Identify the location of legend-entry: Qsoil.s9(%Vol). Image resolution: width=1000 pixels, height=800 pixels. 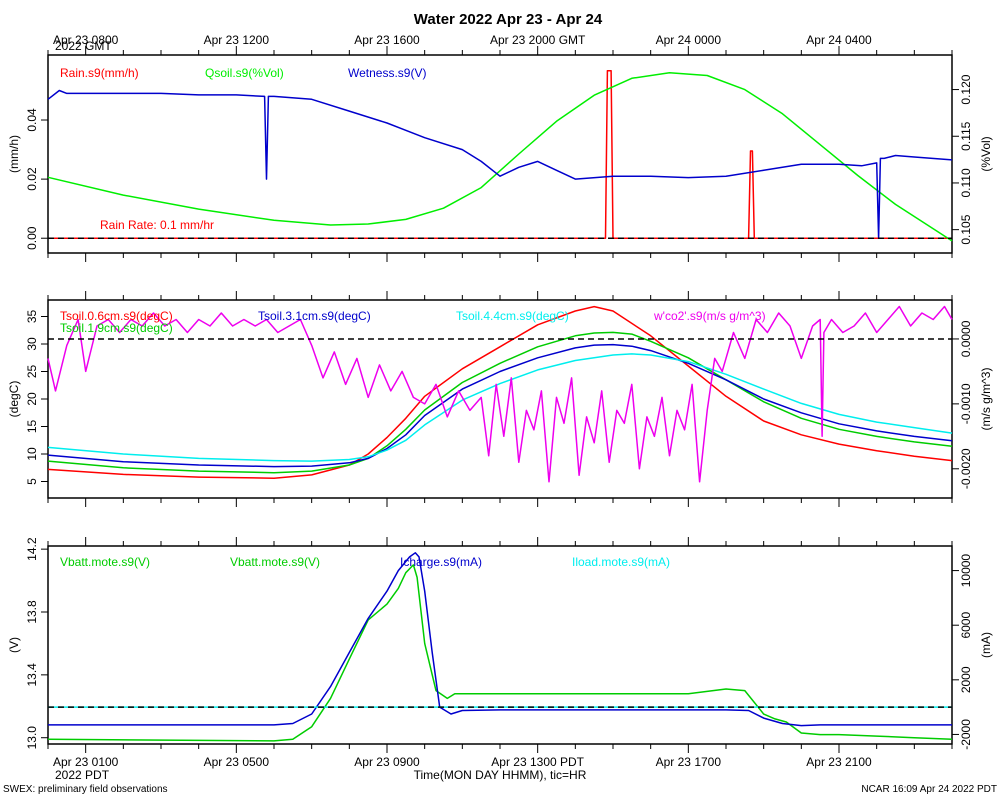
(244, 73).